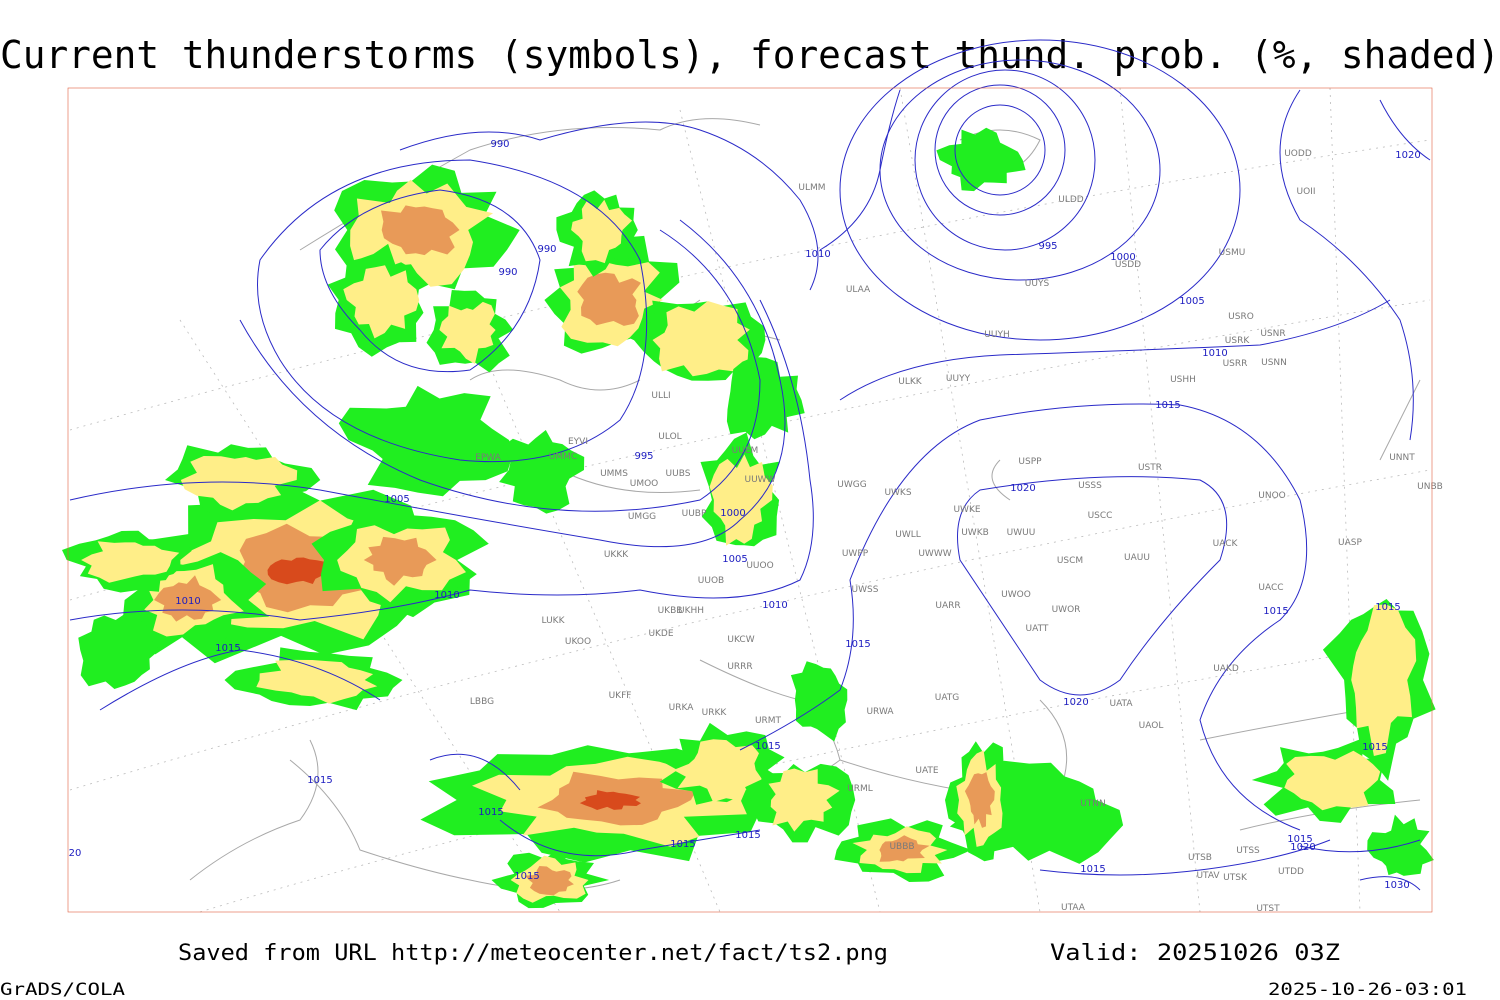 The width and height of the screenshot is (1500, 1000). I want to click on station-label: UAOL, so click(1151, 726).